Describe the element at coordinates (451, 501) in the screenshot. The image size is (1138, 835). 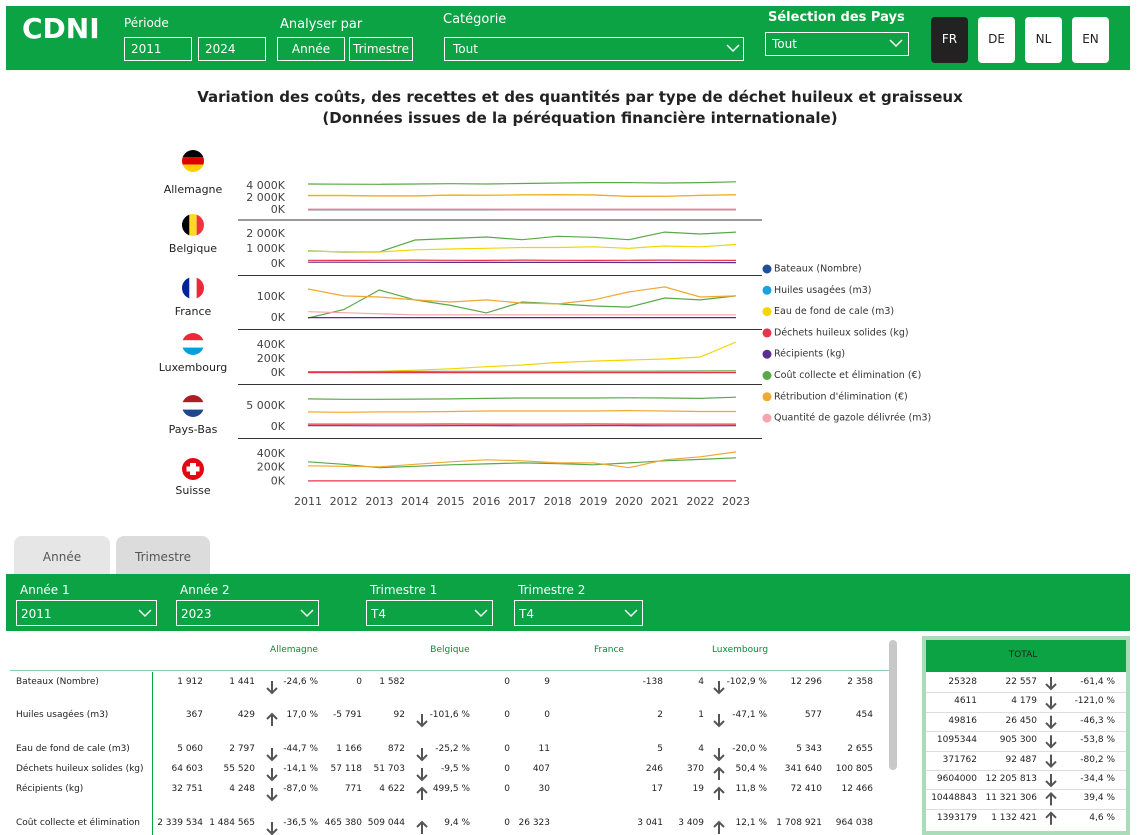
I see `x-tick-label: 2015` at that location.